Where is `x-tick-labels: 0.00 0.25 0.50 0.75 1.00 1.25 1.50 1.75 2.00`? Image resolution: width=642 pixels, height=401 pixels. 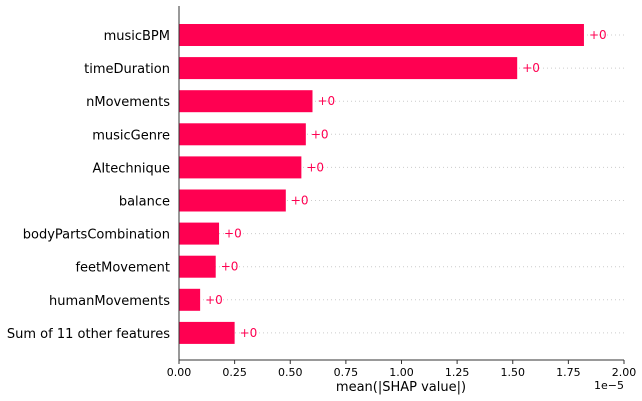 x-tick-labels: 0.00 0.25 0.50 0.75 1.00 1.25 1.50 1.75 2.00 is located at coordinates (402, 369).